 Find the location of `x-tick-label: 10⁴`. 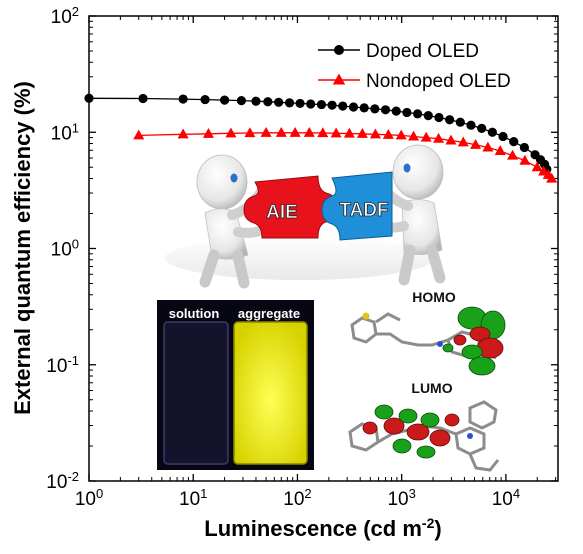

x-tick-label: 10⁴ is located at coordinates (506, 498).